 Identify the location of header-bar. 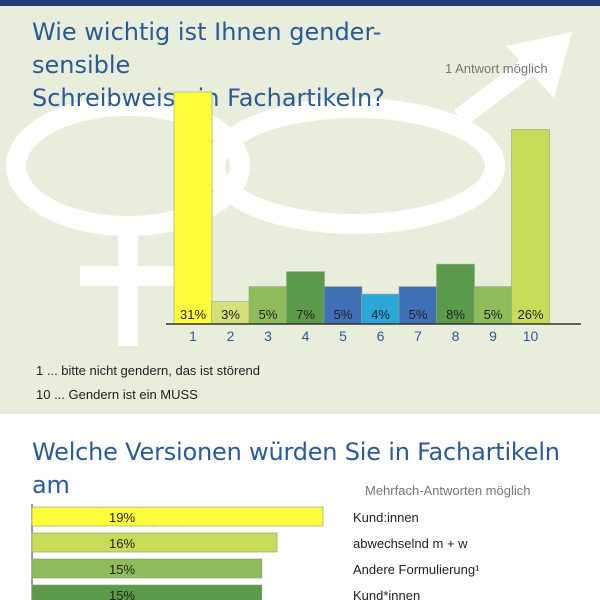
(300, 3).